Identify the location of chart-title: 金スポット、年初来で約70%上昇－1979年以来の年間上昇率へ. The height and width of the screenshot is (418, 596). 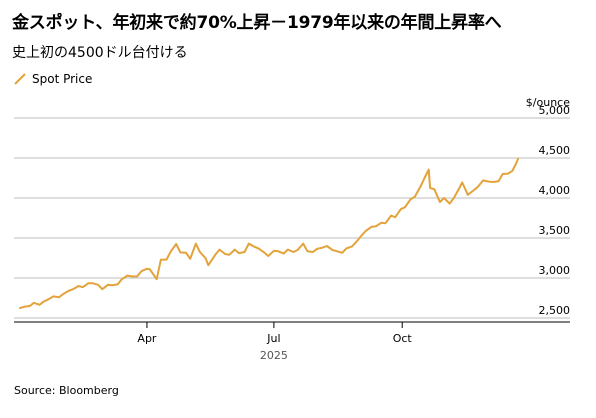
(257, 23).